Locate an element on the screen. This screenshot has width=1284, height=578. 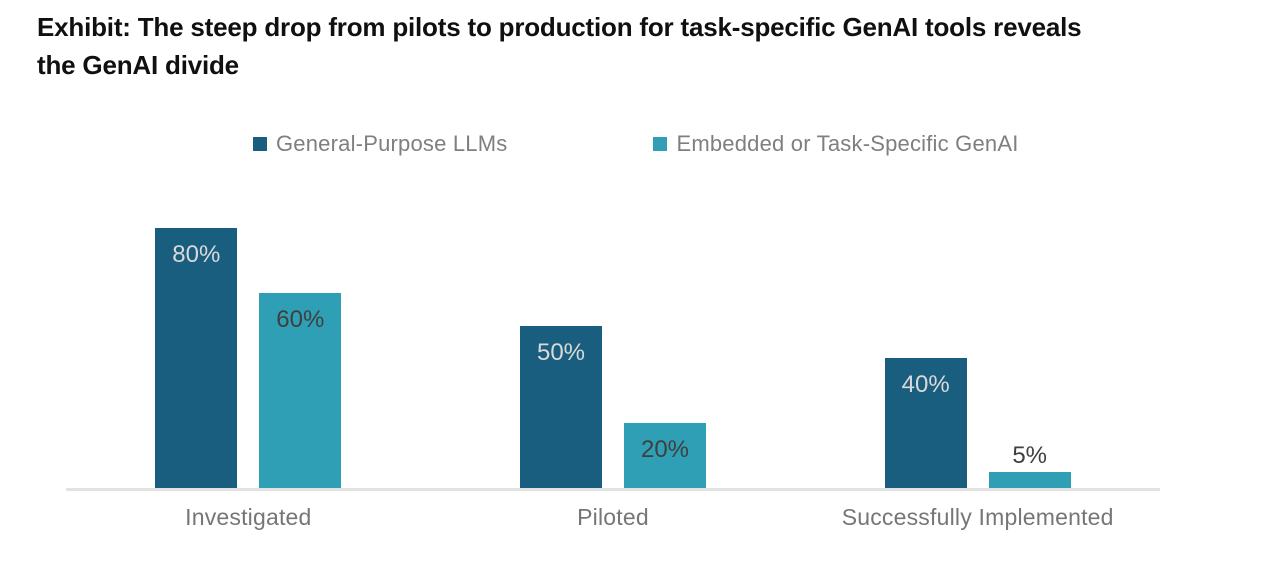
x-axis-label-investigated: Investigated is located at coordinates (248, 517).